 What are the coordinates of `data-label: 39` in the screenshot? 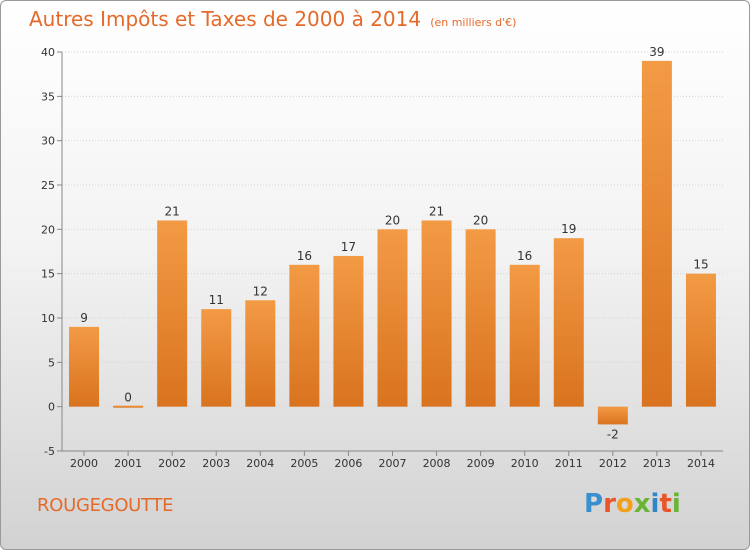 It's located at (656, 52).